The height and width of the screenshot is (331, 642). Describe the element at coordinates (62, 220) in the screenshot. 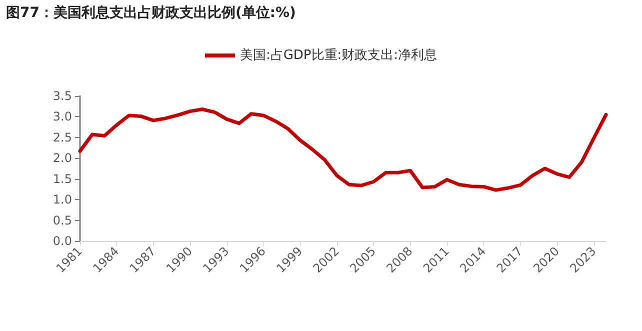

I see `y-tick-label: 0.5` at that location.